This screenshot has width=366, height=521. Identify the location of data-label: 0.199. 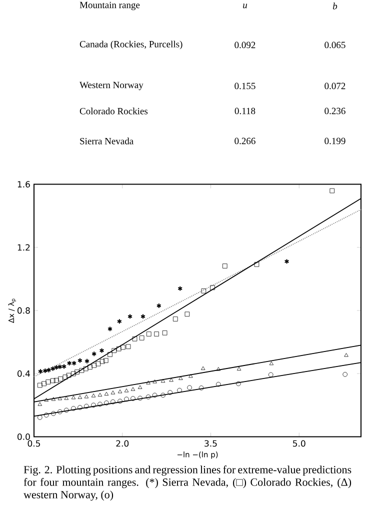
(335, 141).